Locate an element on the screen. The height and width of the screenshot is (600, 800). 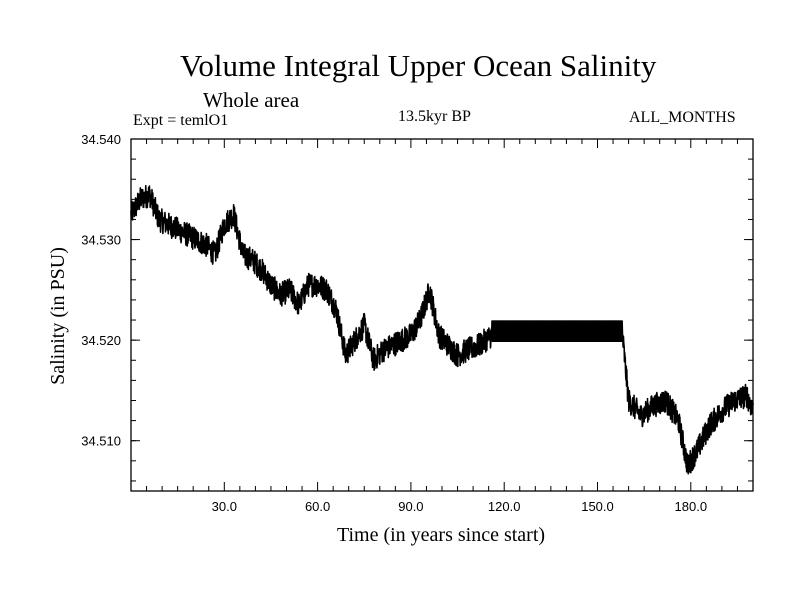
chart-subtitle: Whole area is located at coordinates (251, 100).